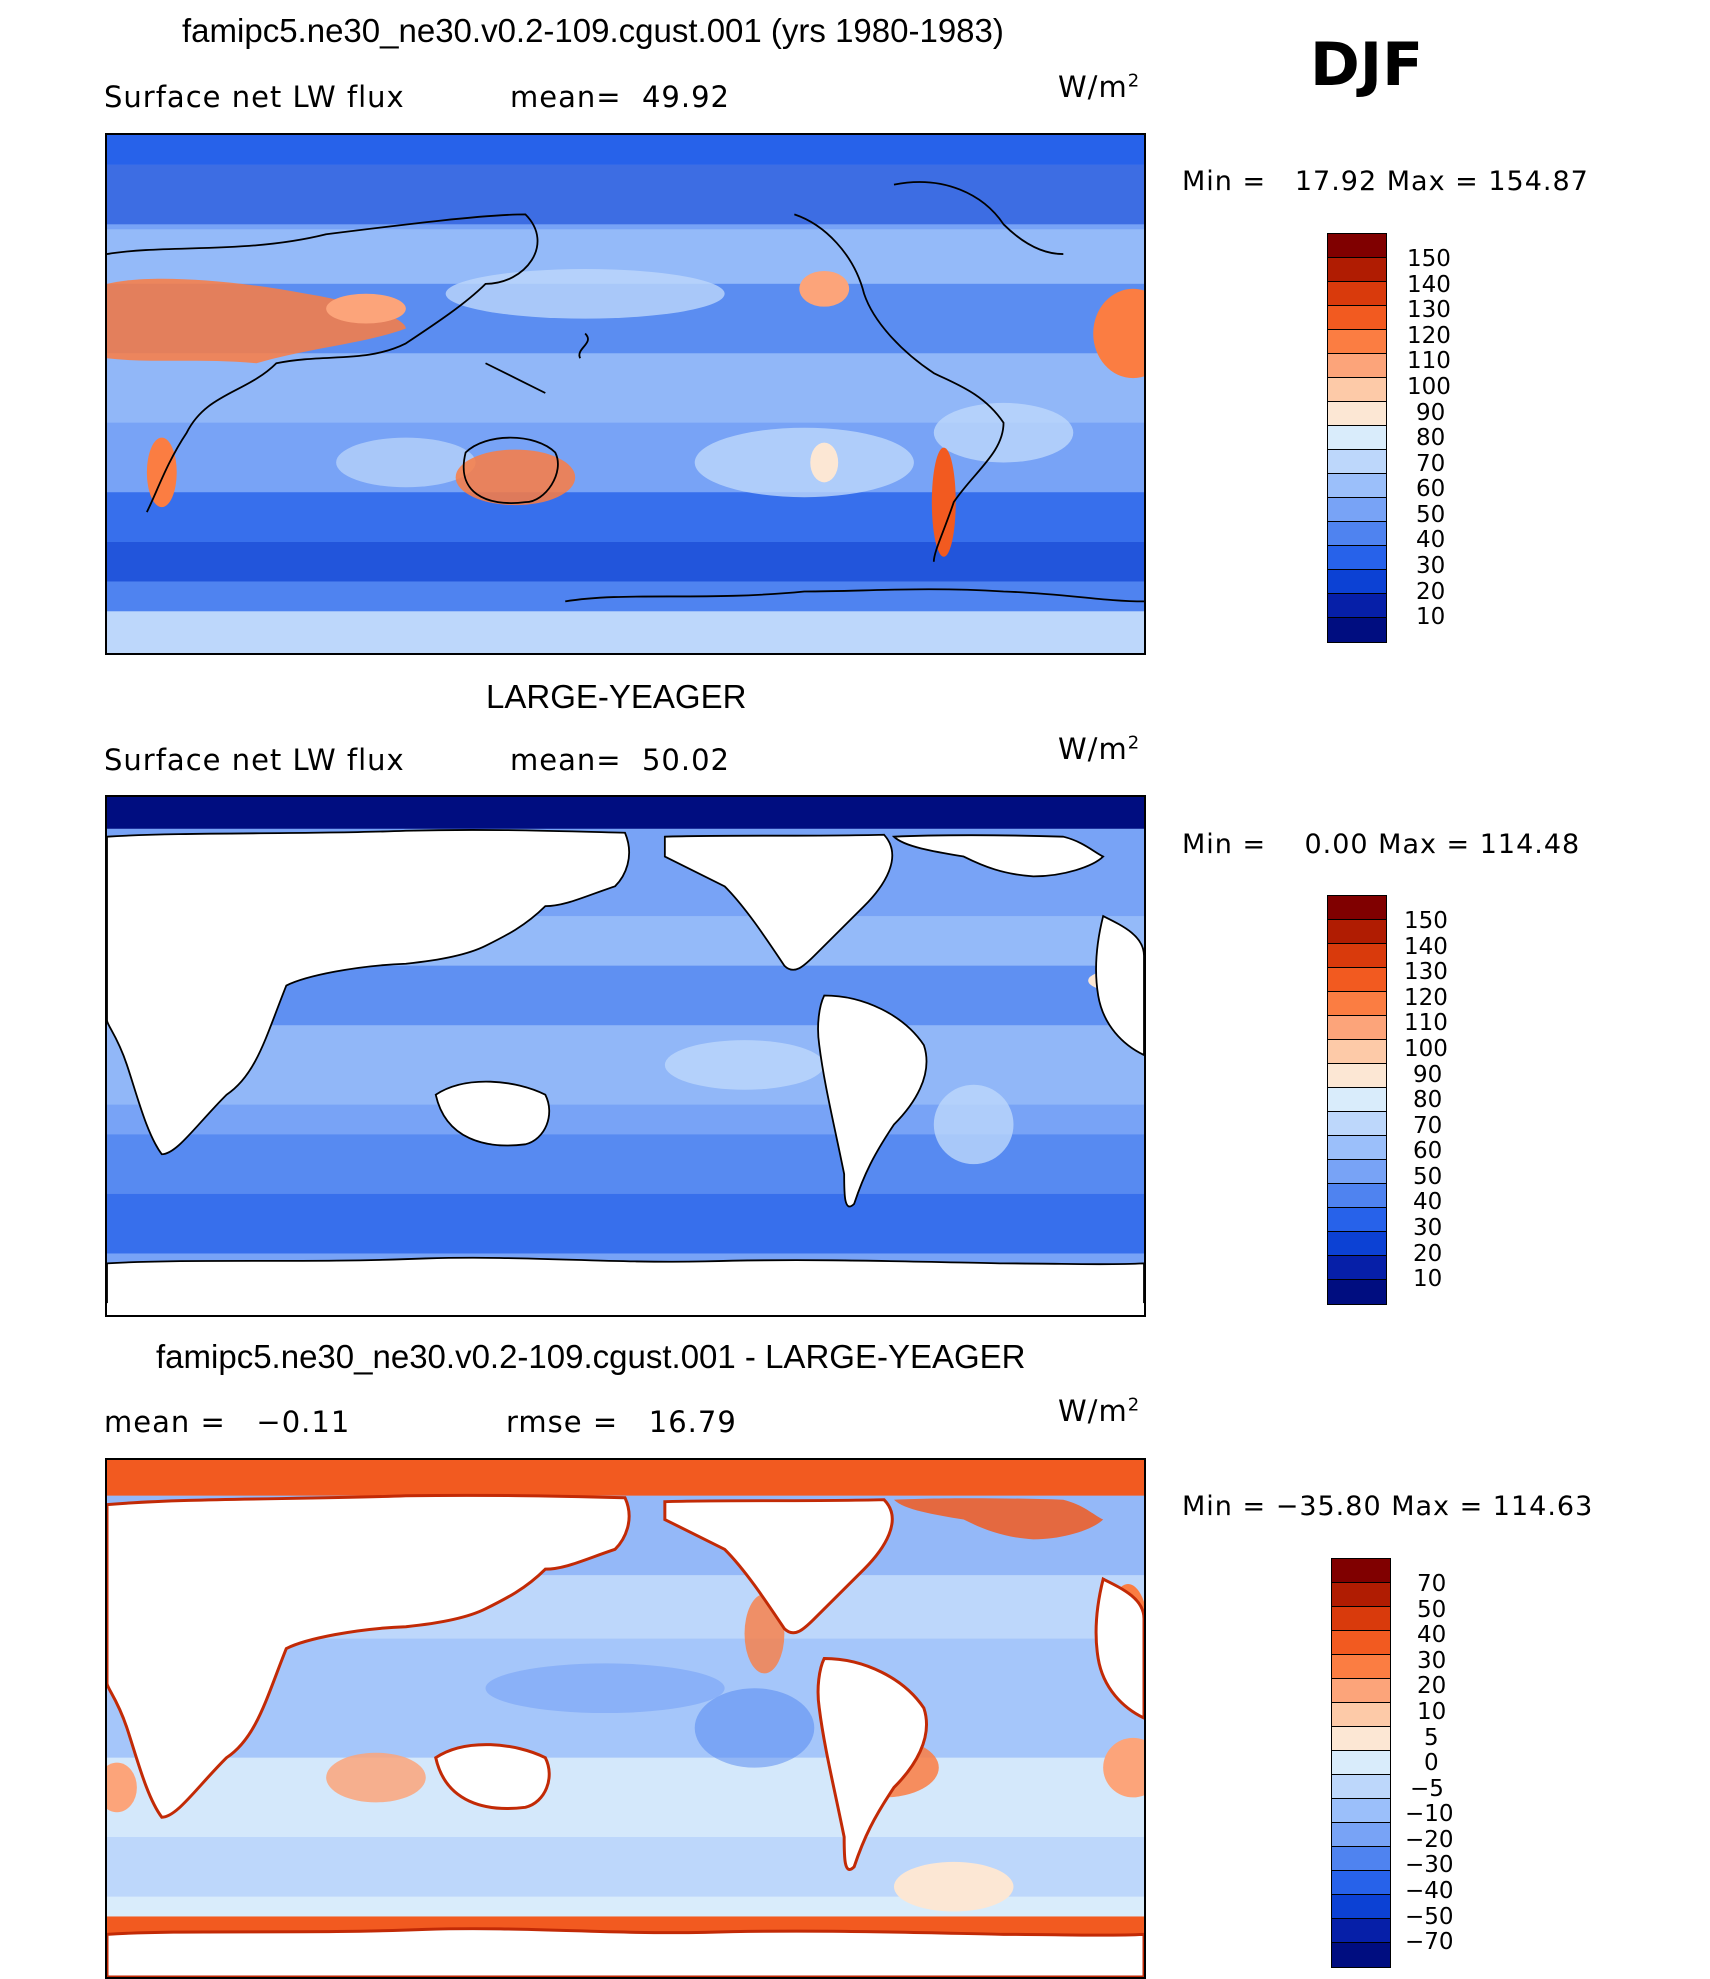  Describe the element at coordinates (1367, 65) in the screenshot. I see `season-label: DJF` at that location.